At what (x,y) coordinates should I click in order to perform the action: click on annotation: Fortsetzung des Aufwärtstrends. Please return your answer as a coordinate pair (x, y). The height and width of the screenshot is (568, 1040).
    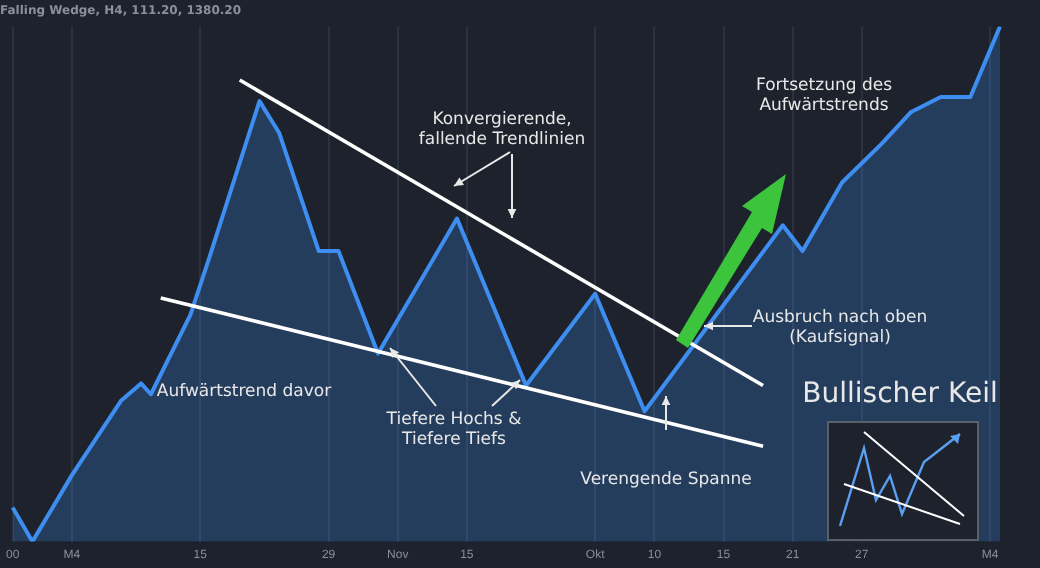
    Looking at the image, I should click on (824, 96).